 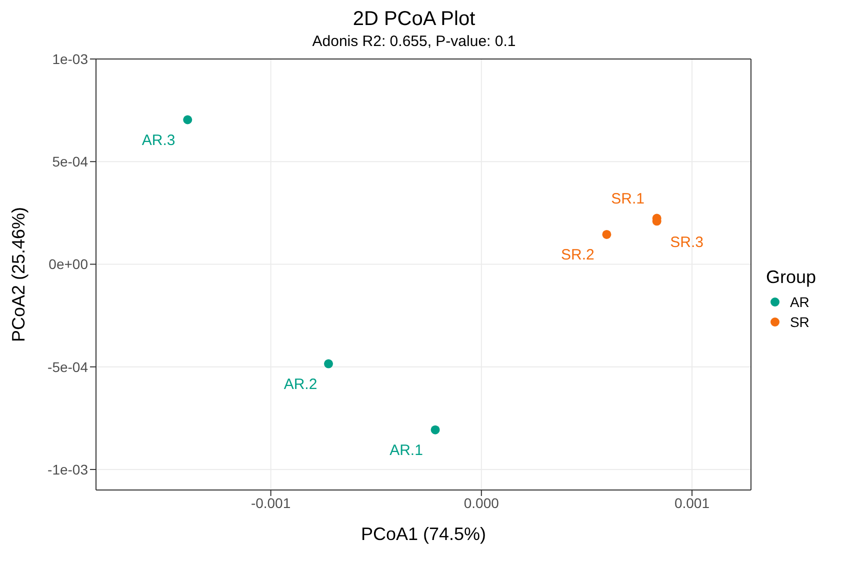 I want to click on annotation: AR.1, so click(x=406, y=450).